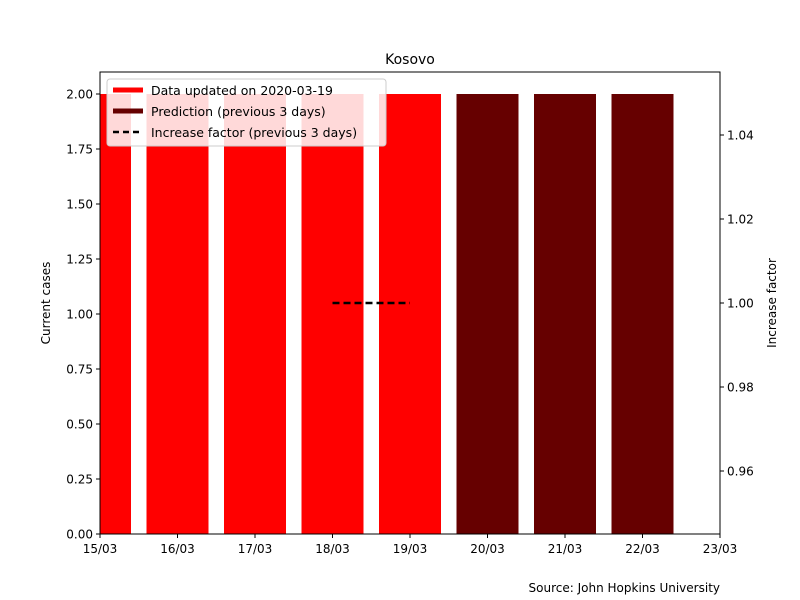 This screenshot has width=800, height=600. What do you see at coordinates (79, 150) in the screenshot?
I see `y-tick-label: 1.75` at bounding box center [79, 150].